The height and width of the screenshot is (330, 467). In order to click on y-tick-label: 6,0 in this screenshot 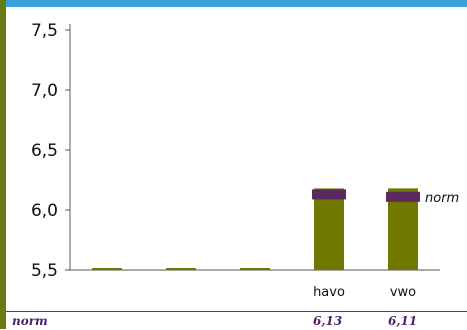, I will do `click(44, 211)`.